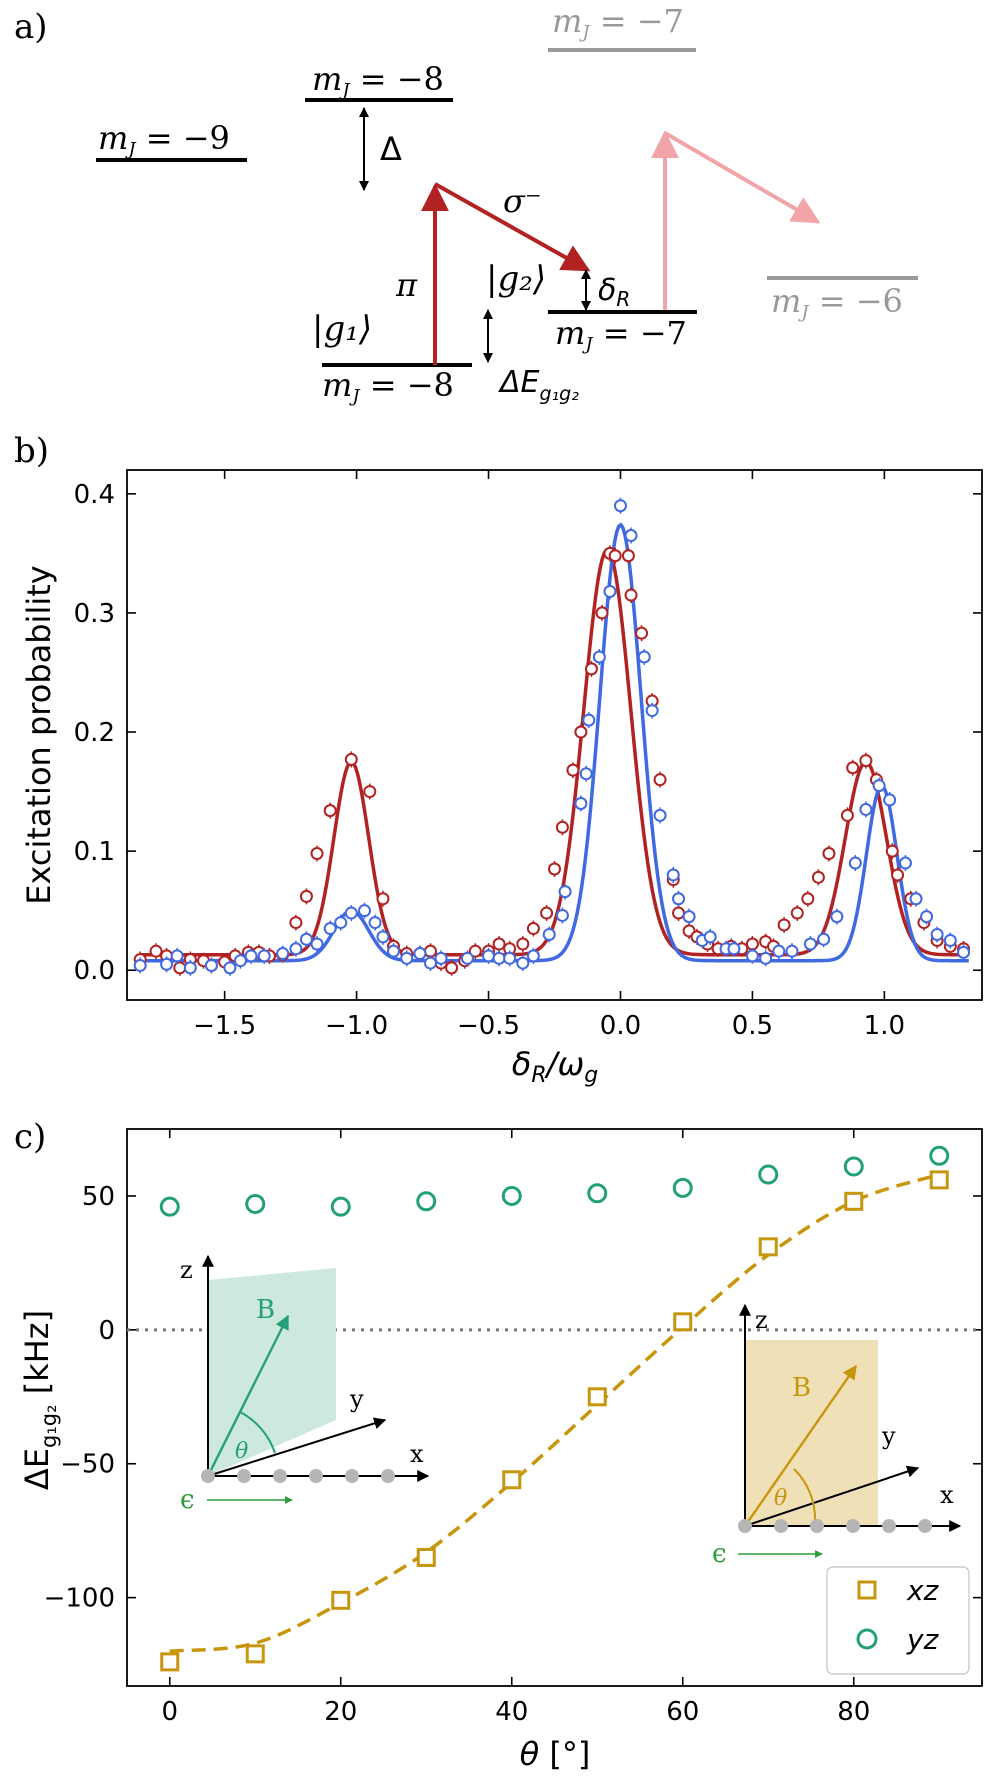 The width and height of the screenshot is (997, 1790). I want to click on panel-b-ylabel: Excitation probability, so click(39, 734).